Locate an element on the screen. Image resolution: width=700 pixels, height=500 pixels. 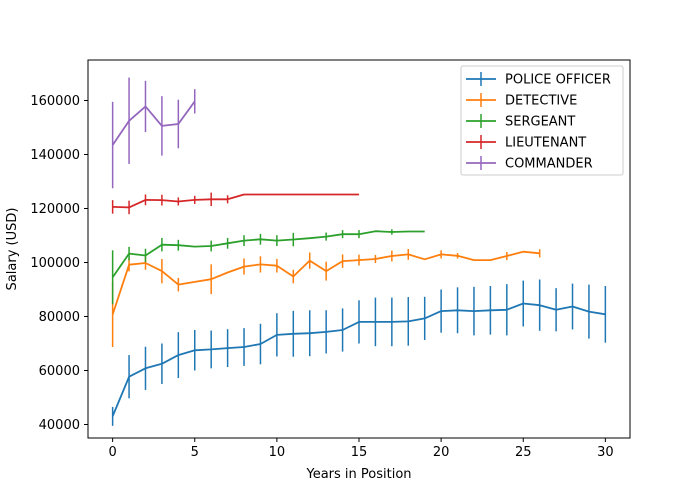
legend-item-sergeant: SERGEANT is located at coordinates (520, 122).